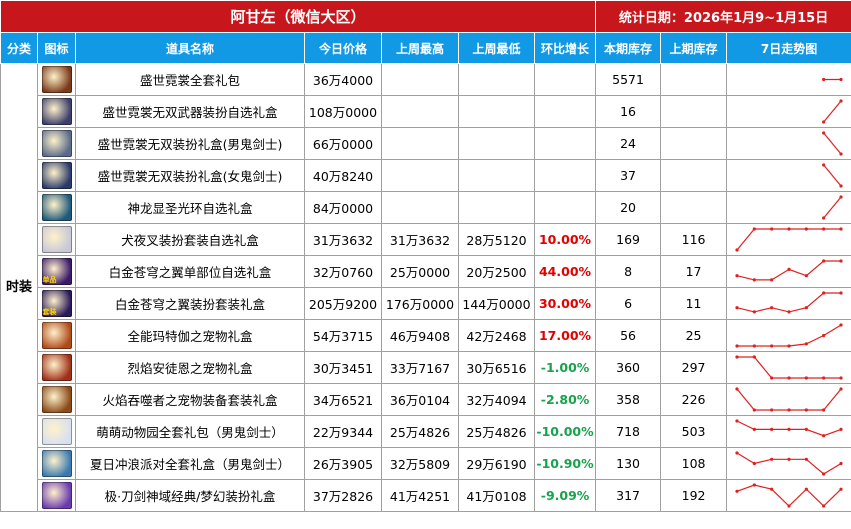 The width and height of the screenshot is (851, 529). I want to click on today-price: 205万9200, so click(343, 303).